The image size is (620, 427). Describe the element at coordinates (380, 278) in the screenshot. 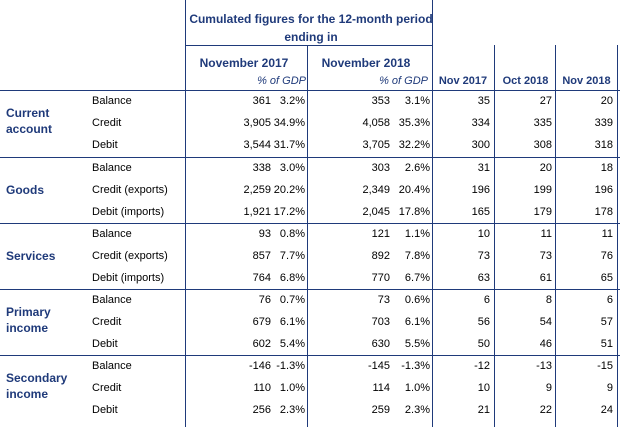

I see `cell-v2018: 770` at that location.